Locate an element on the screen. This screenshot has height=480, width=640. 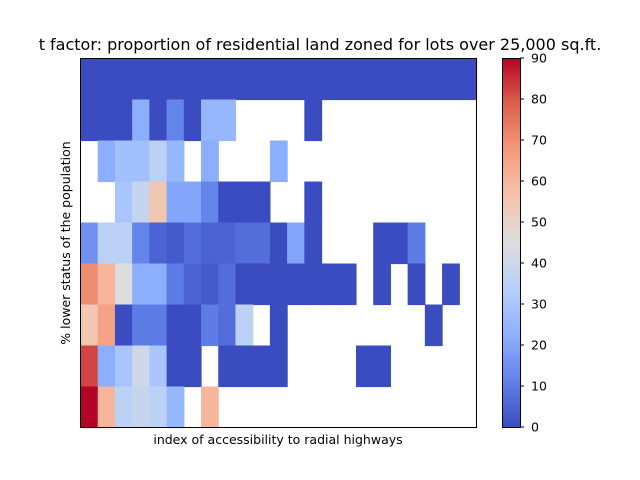
colorbar-tick-label: 60 is located at coordinates (539, 181).